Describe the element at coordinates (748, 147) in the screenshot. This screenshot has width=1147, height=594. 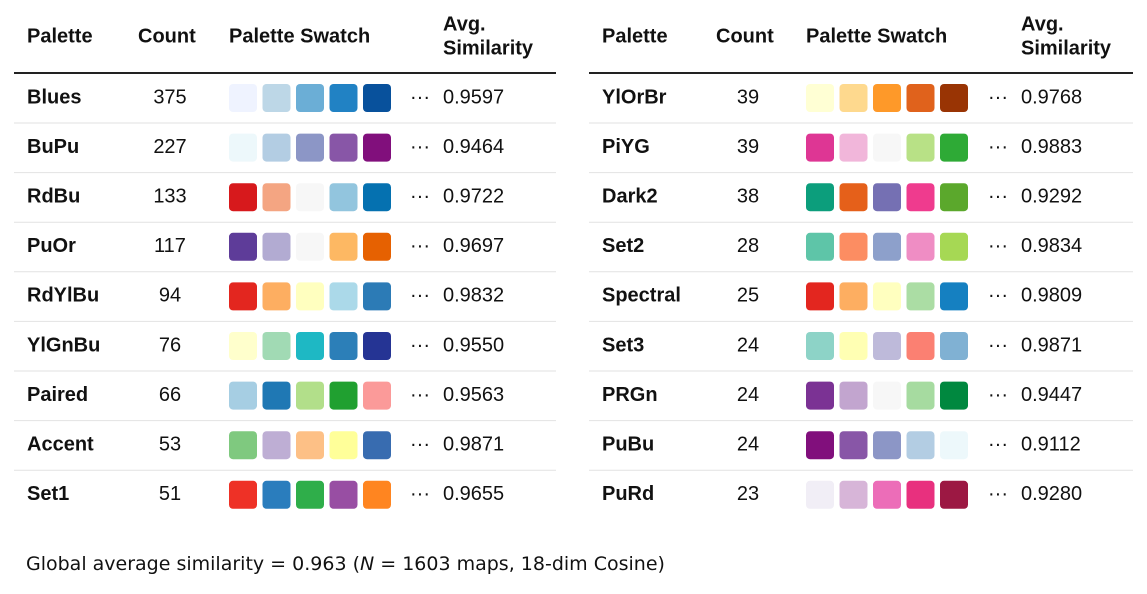
I see `count: 39` at that location.